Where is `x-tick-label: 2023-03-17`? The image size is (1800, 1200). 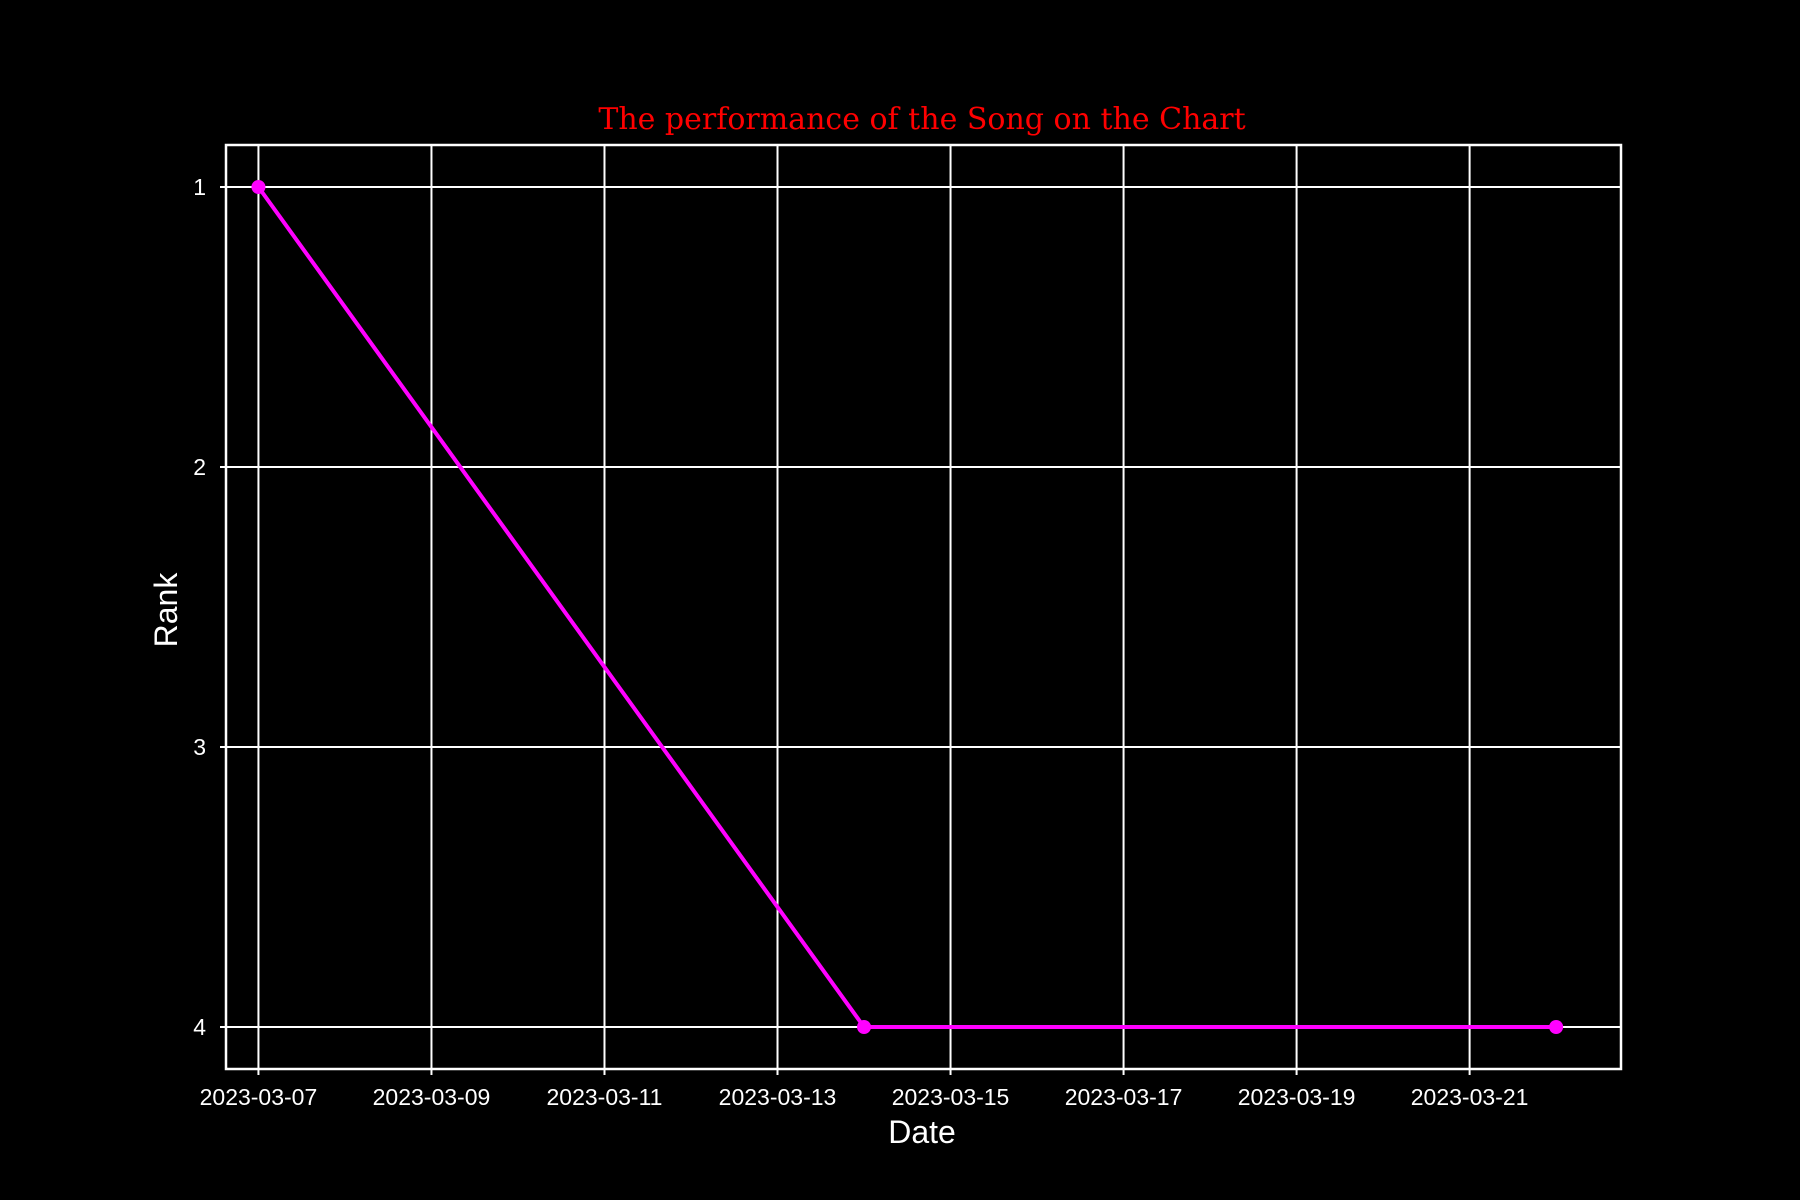 x-tick-label: 2023-03-17 is located at coordinates (1124, 1097).